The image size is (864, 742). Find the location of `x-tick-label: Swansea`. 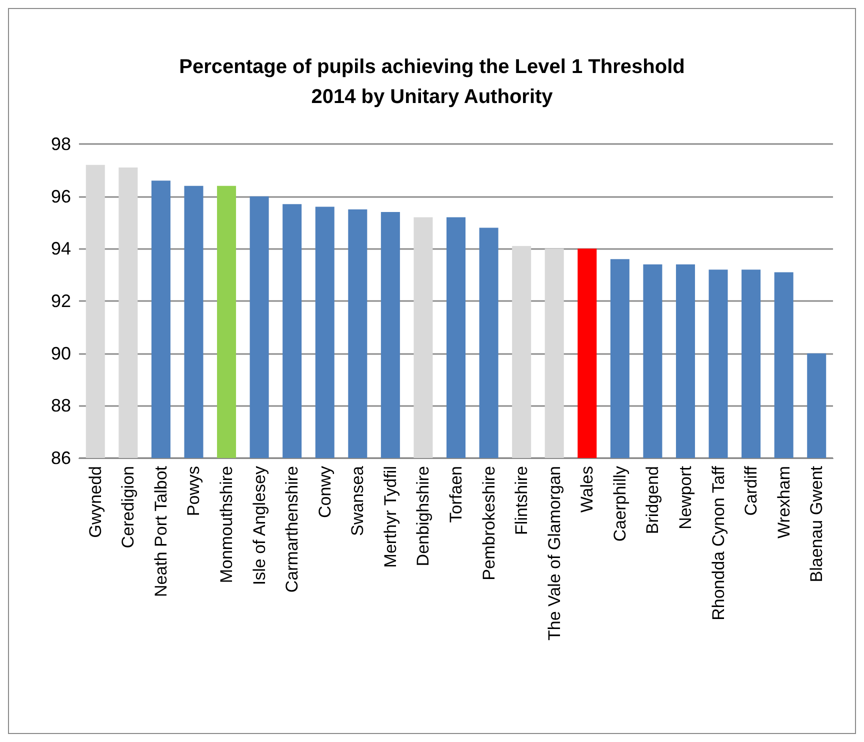

x-tick-label: Swansea is located at coordinates (358, 500).